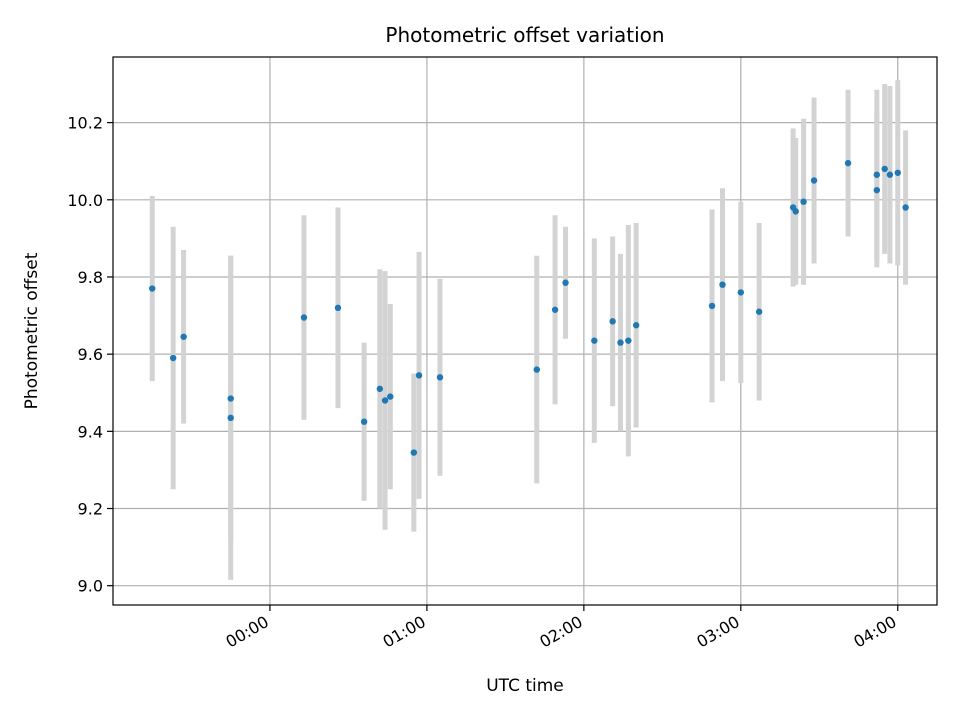 This screenshot has height=720, width=960. I want to click on y-tick-label: 9.0, so click(90, 586).